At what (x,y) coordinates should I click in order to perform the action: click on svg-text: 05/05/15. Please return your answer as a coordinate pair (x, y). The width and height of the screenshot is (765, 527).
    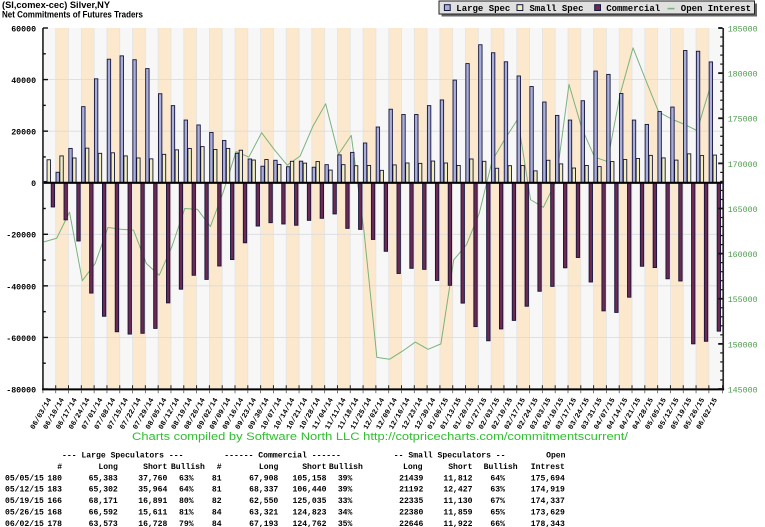
    Looking at the image, I should click on (24, 478).